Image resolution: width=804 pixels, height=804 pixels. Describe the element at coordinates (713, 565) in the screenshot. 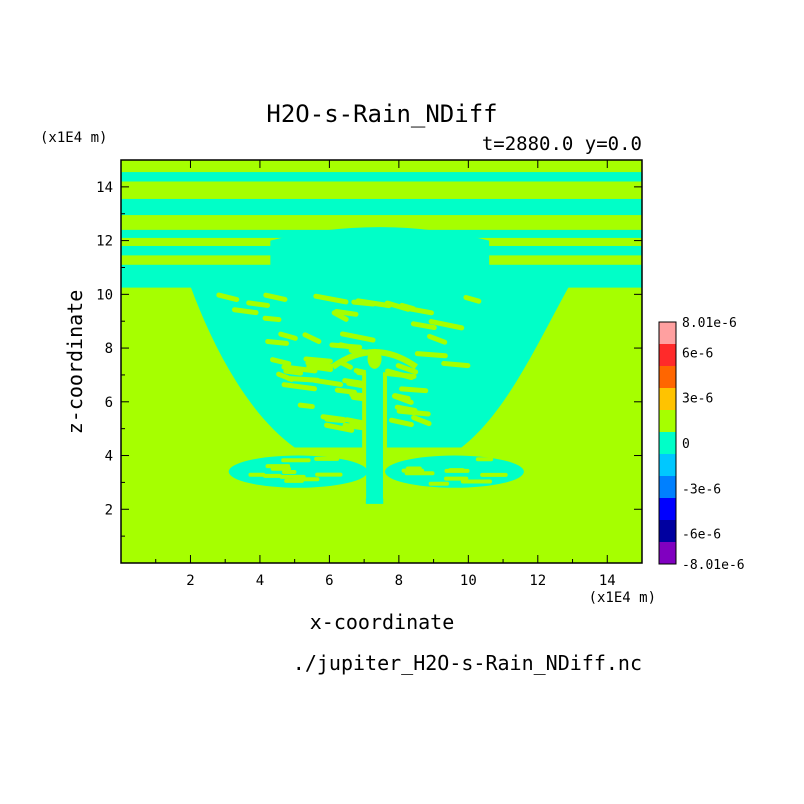

I see `colorbar-label: -8.01e-6` at that location.